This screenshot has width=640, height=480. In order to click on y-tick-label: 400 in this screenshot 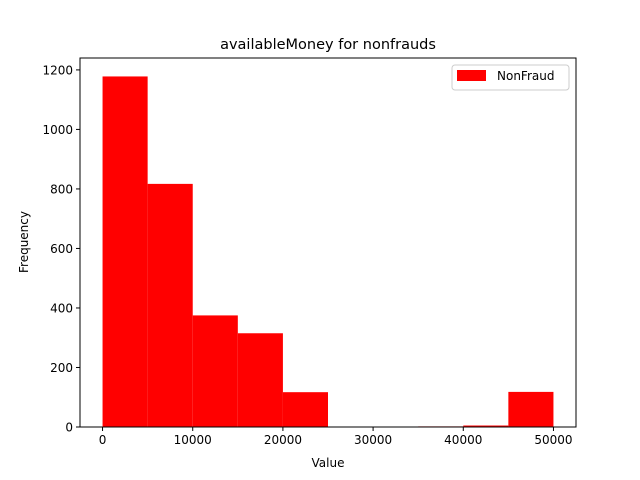, I will do `click(61, 308)`.